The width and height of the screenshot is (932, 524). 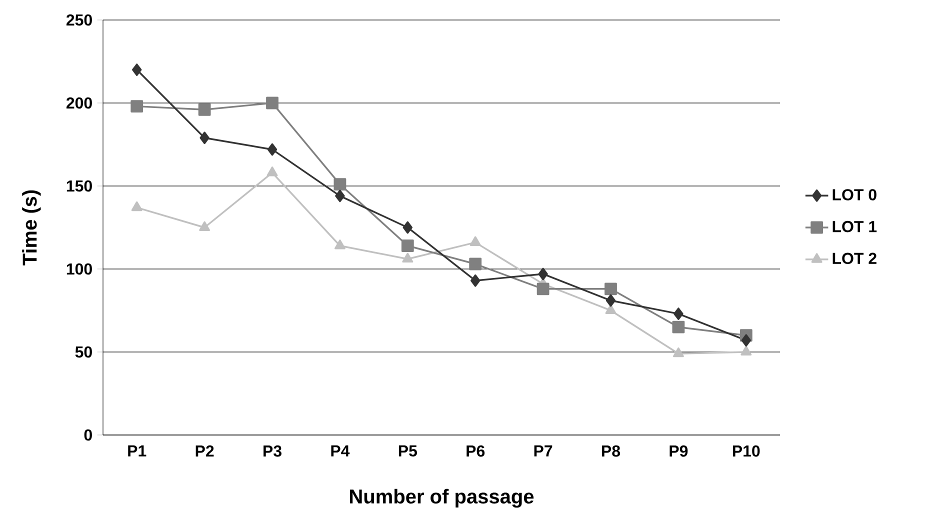 I want to click on legend-label: LOT 2, so click(x=854, y=258).